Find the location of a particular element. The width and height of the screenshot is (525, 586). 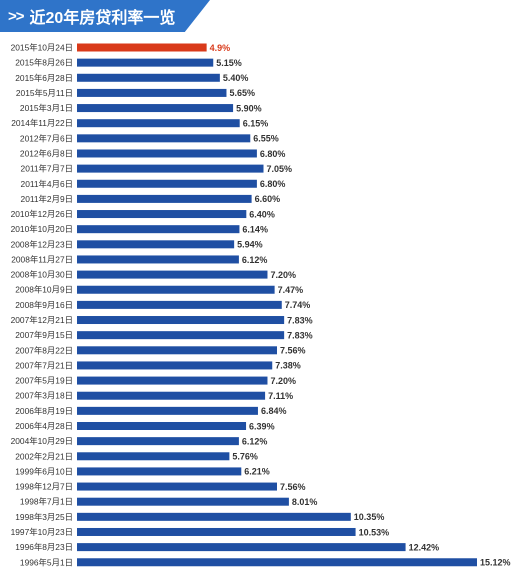

value-label: 7.47% is located at coordinates (291, 290).